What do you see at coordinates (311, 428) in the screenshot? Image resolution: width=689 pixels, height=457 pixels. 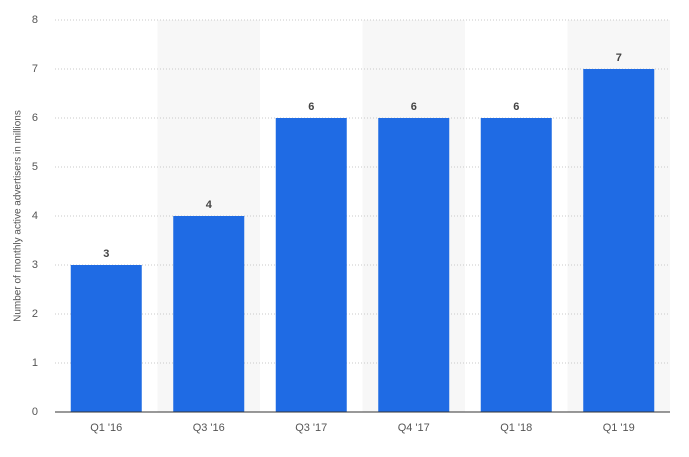 I see `x-tick-label: Q3 '17` at bounding box center [311, 428].